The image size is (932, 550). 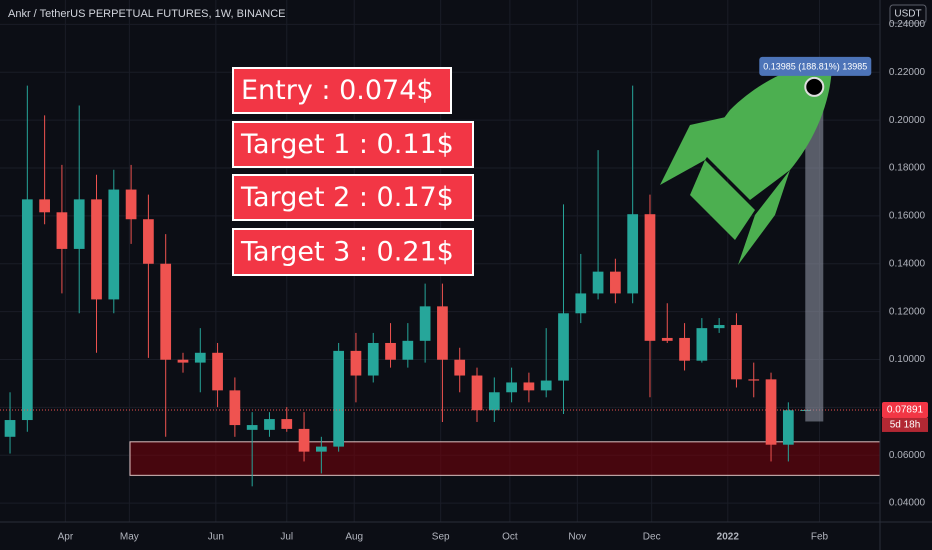 I want to click on x-tick-label: 2022, so click(x=728, y=537).